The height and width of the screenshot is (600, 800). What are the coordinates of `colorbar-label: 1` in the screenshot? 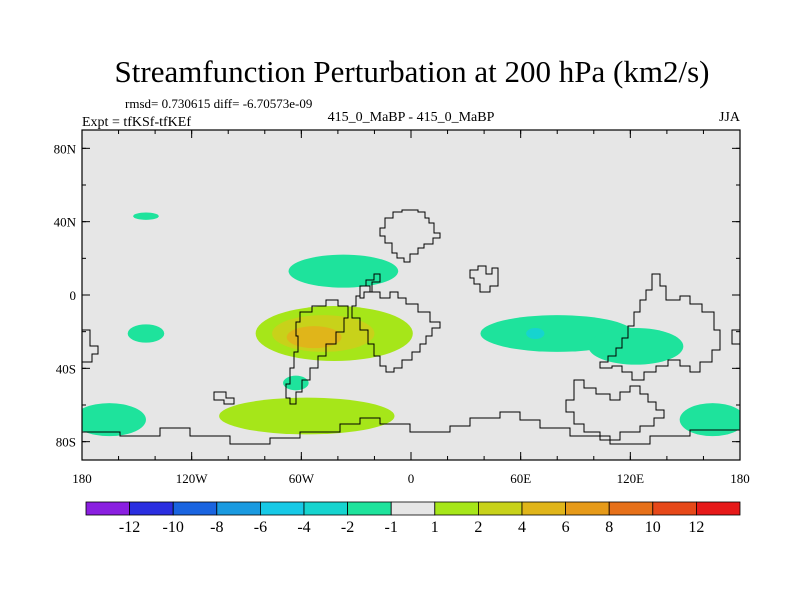 It's located at (435, 527).